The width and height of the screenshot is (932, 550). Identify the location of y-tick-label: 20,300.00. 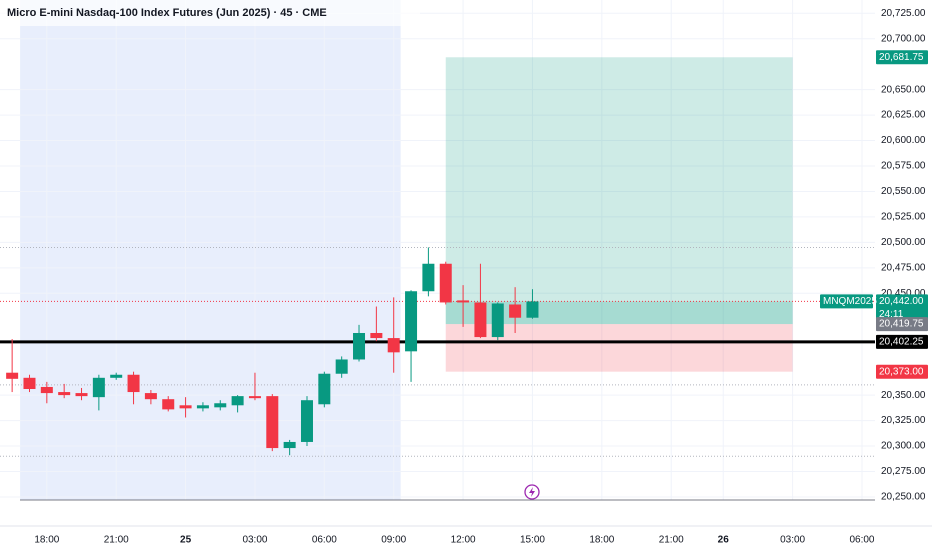
(903, 446).